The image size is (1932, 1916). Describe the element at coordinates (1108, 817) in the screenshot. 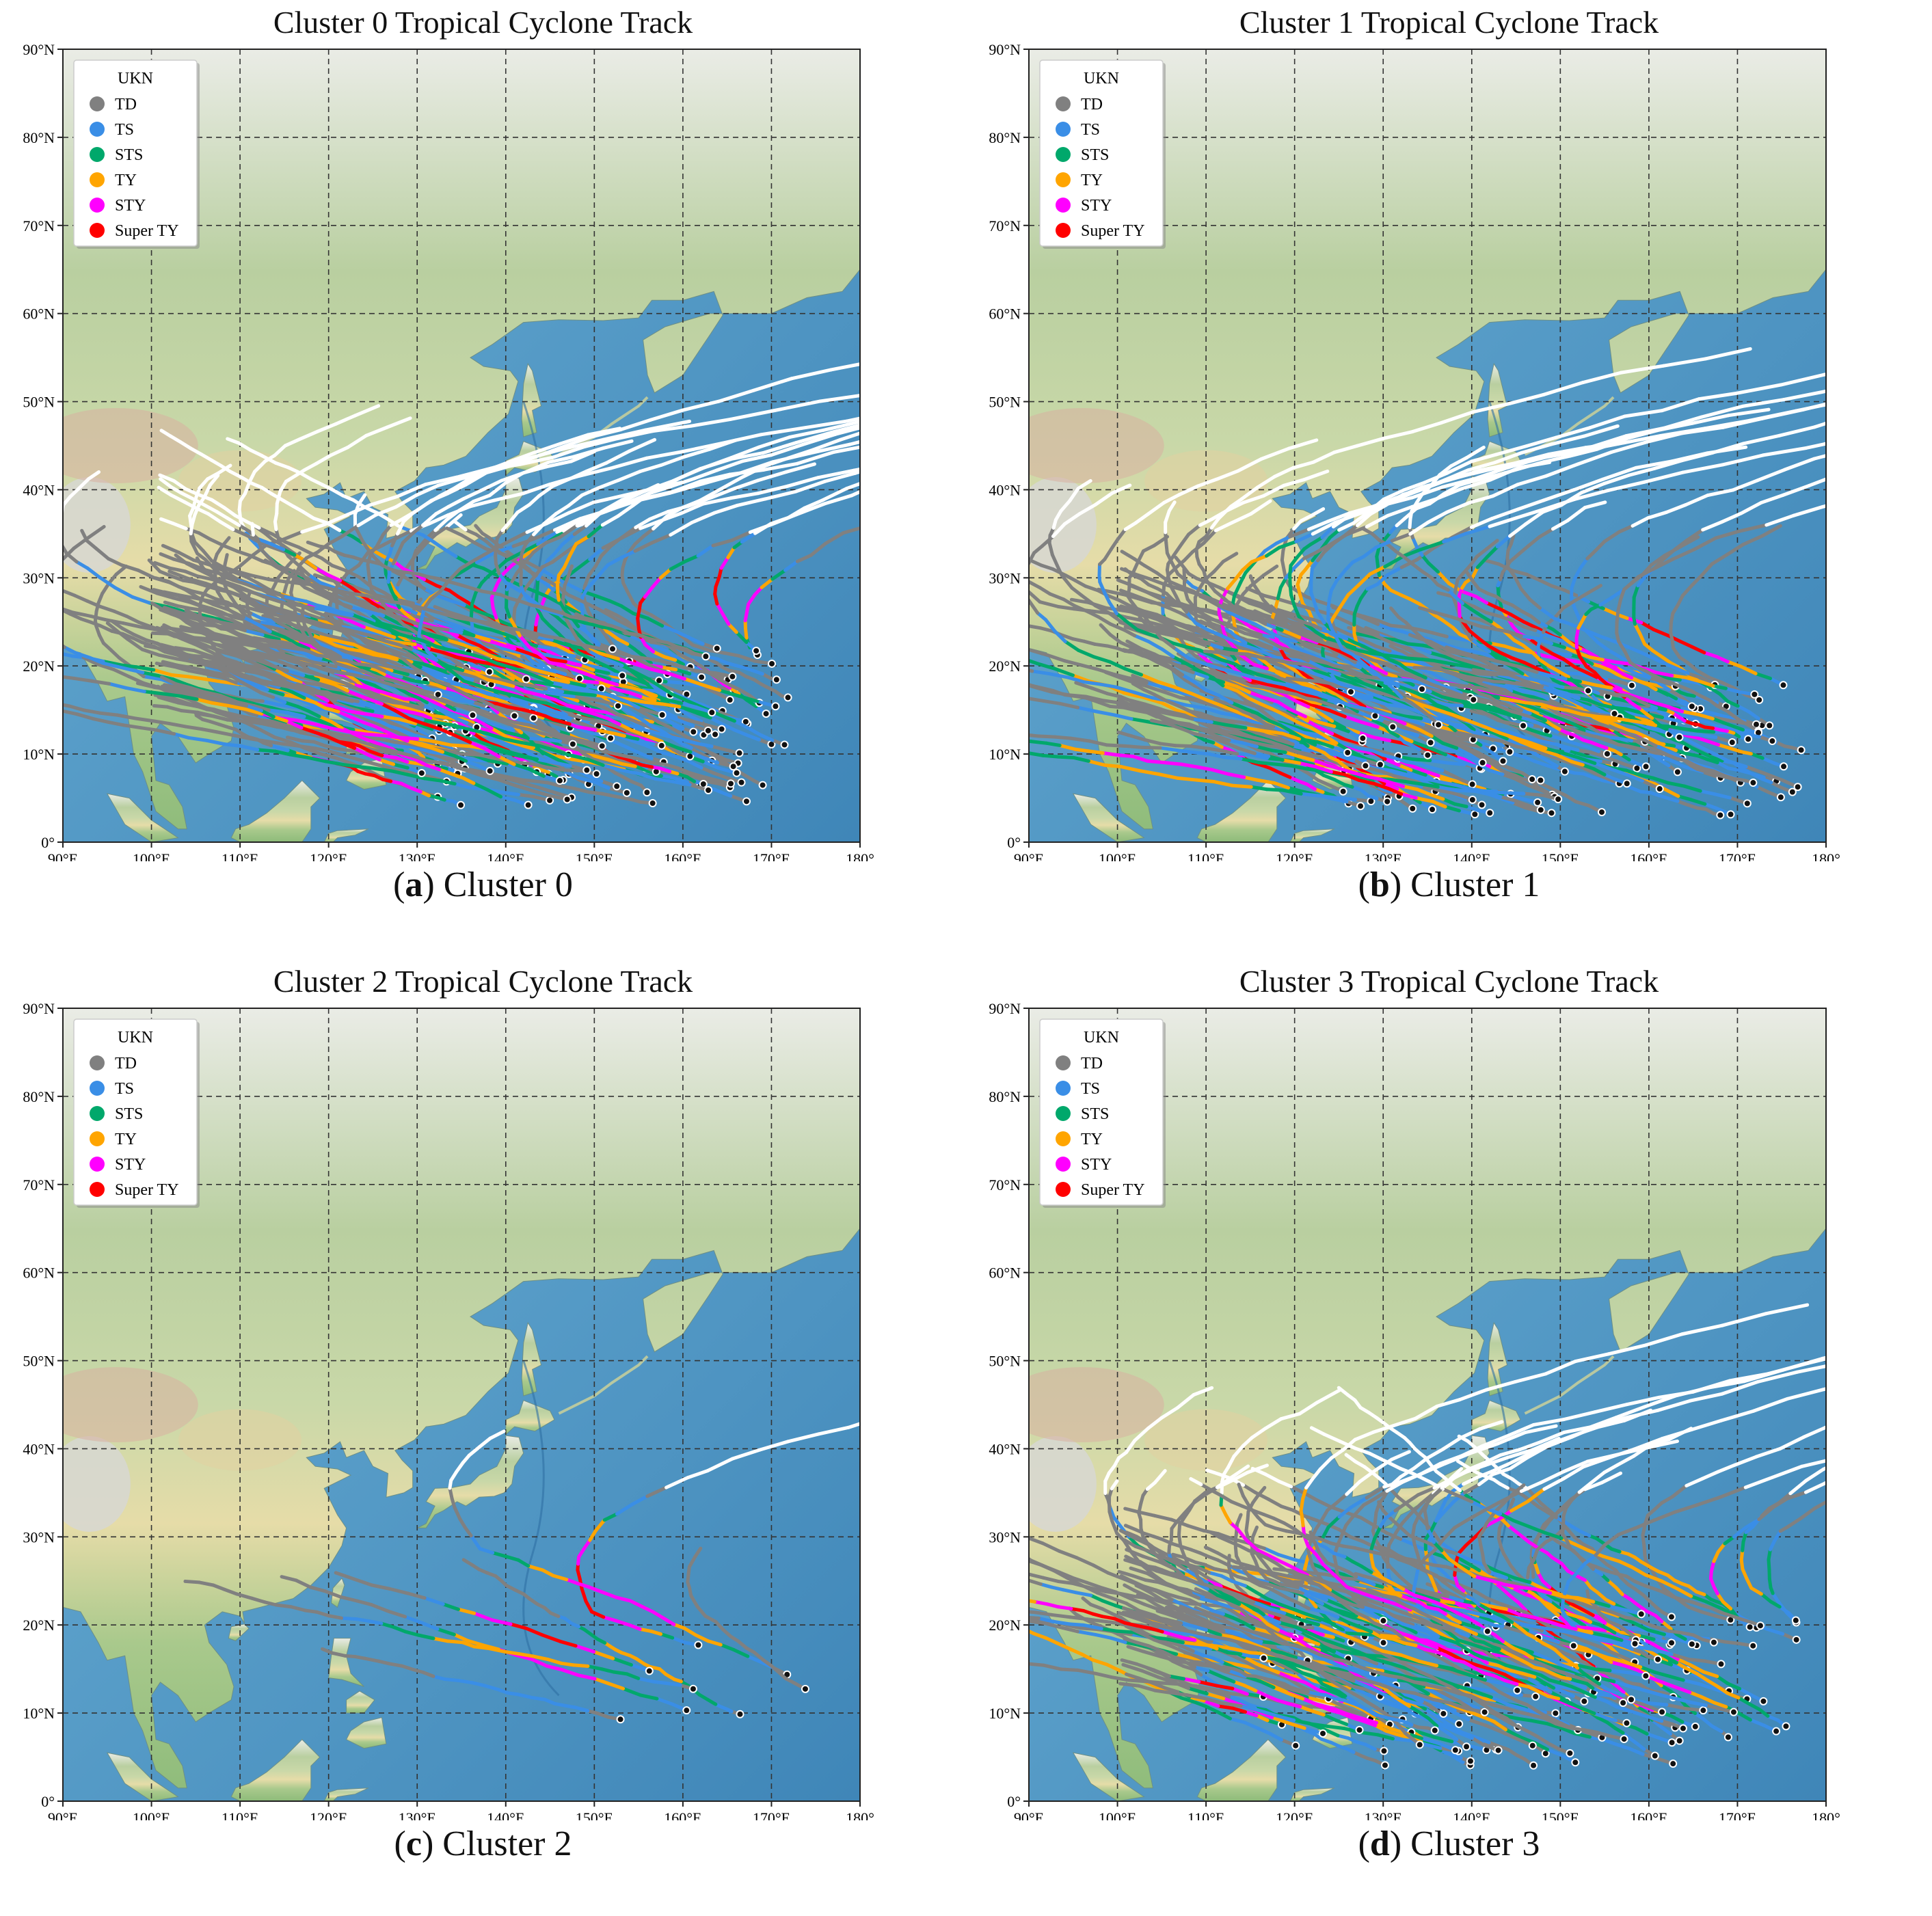

I see `landmass` at that location.